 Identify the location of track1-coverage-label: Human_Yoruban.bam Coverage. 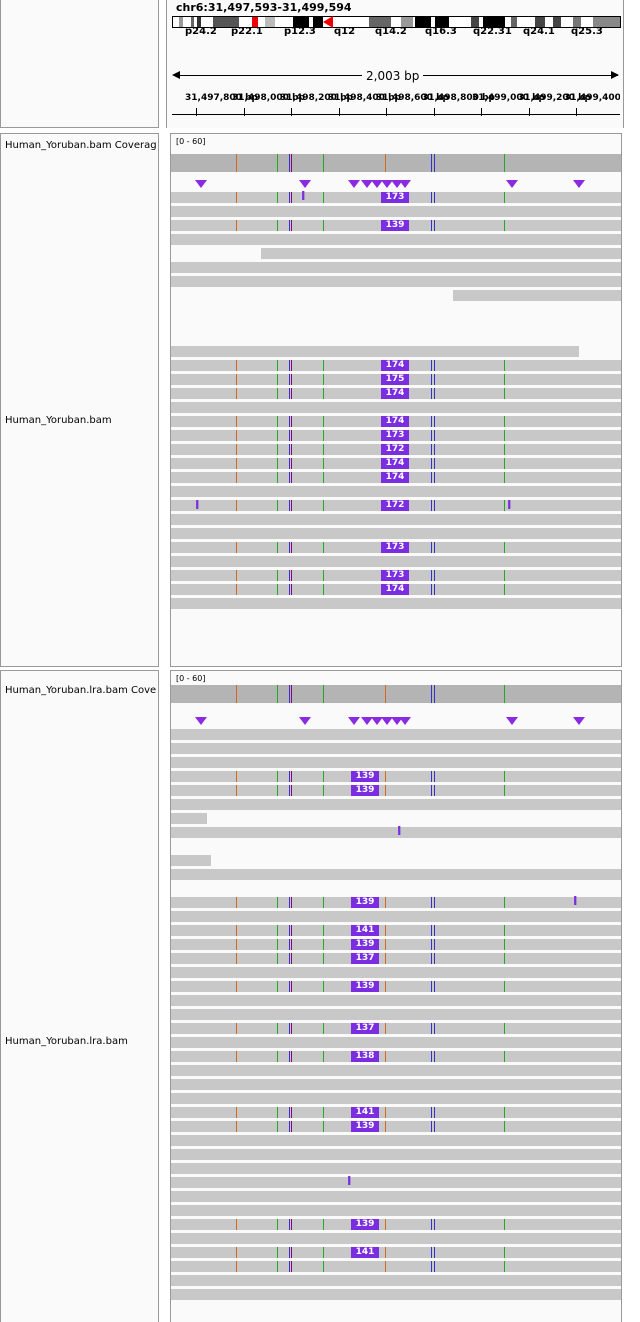
(81, 145).